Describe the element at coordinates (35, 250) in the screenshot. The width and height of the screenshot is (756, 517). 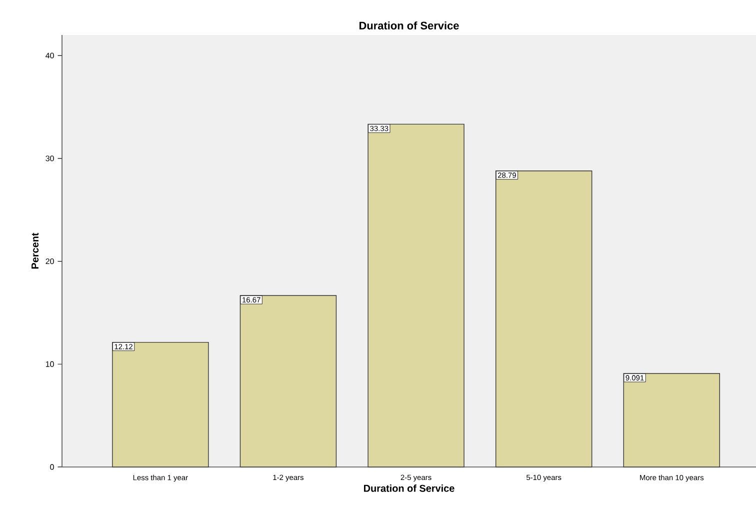
I see `y-axis-title: Percent` at that location.